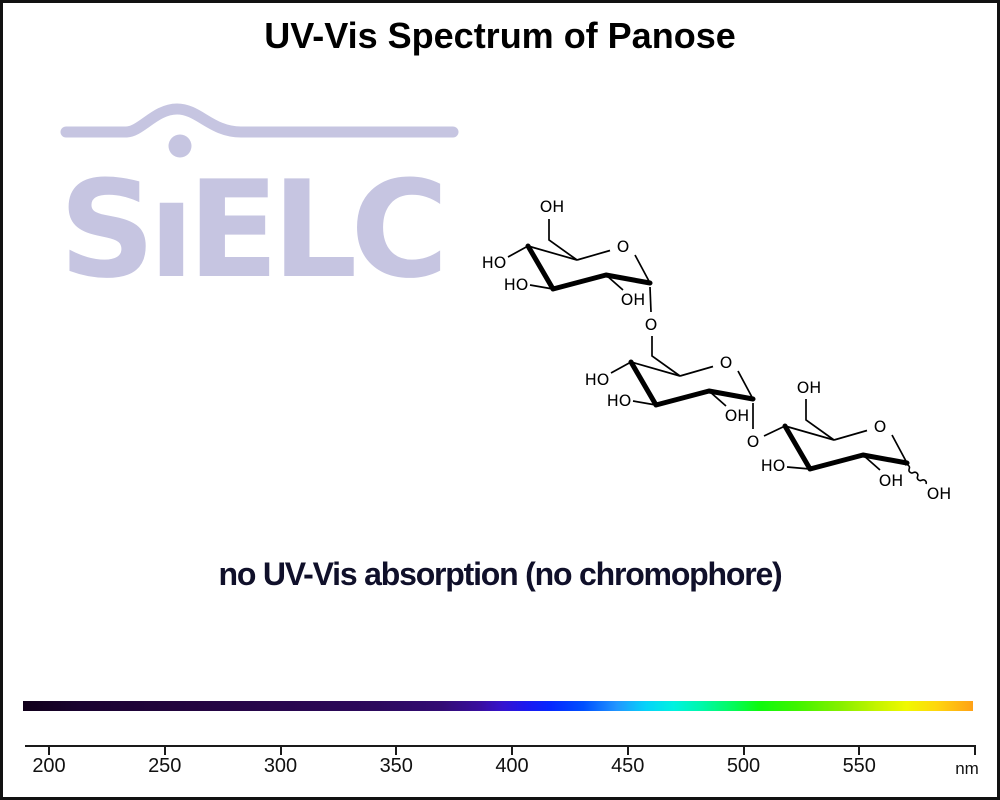 Image resolution: width=1000 pixels, height=800 pixels. Describe the element at coordinates (698, 399) in the screenshot. I see `ring2-bonds` at that location.